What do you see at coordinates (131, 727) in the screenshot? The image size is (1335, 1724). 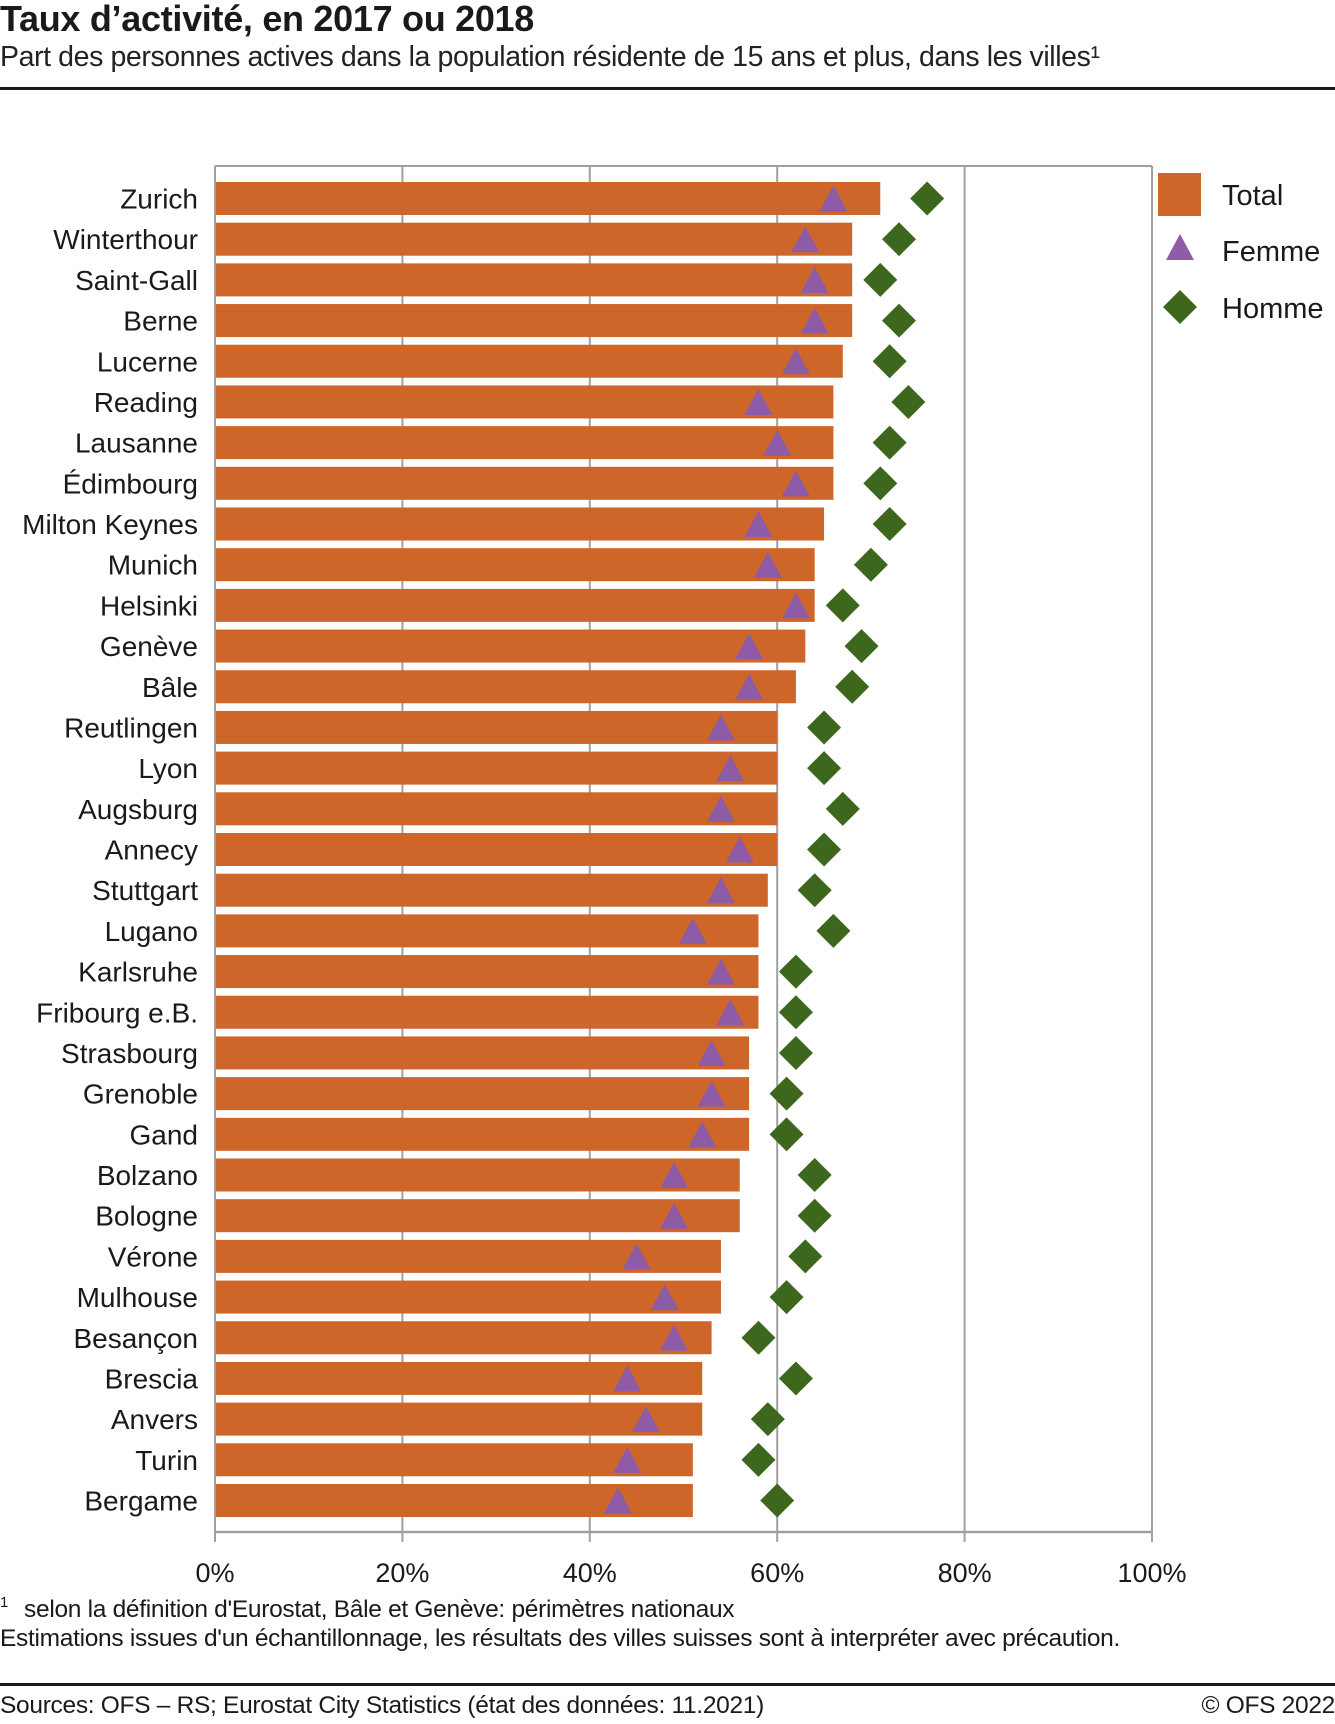 I see `category-label: Reutlingen` at bounding box center [131, 727].